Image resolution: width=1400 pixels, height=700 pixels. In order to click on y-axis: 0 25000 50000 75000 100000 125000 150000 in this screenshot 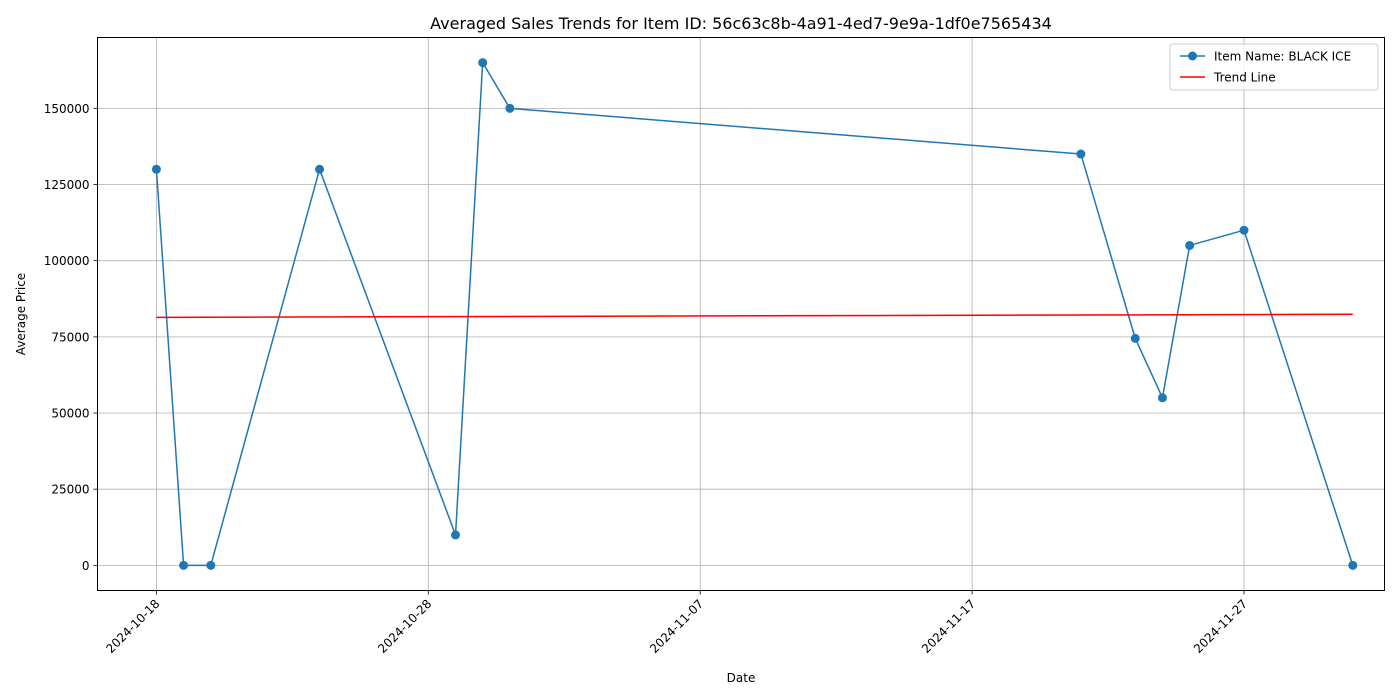, I will do `click(71, 337)`.